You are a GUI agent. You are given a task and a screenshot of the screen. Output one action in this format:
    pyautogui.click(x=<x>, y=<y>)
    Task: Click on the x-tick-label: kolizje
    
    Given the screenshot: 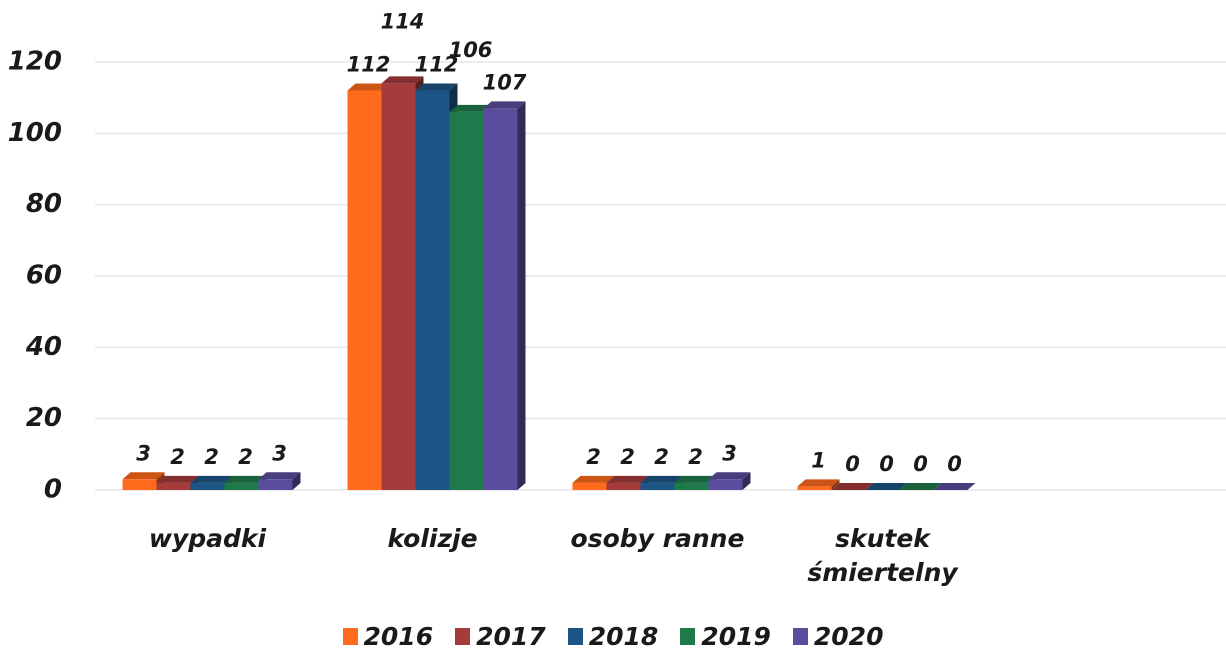 What is the action you would take?
    pyautogui.click(x=432, y=538)
    